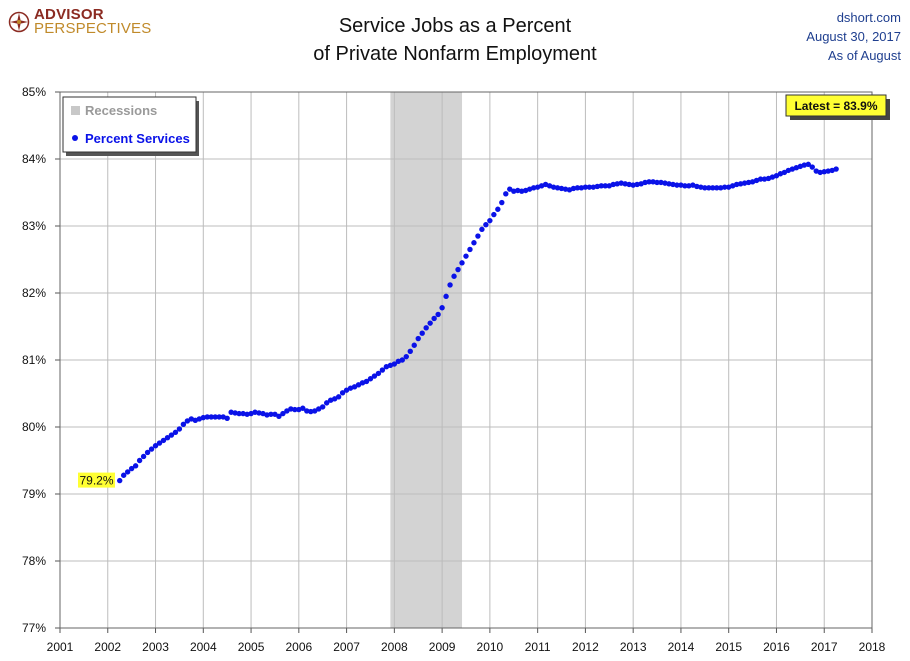 This screenshot has width=910, height=661. Describe the element at coordinates (155, 647) in the screenshot. I see `x-tick-label: 2003` at that location.